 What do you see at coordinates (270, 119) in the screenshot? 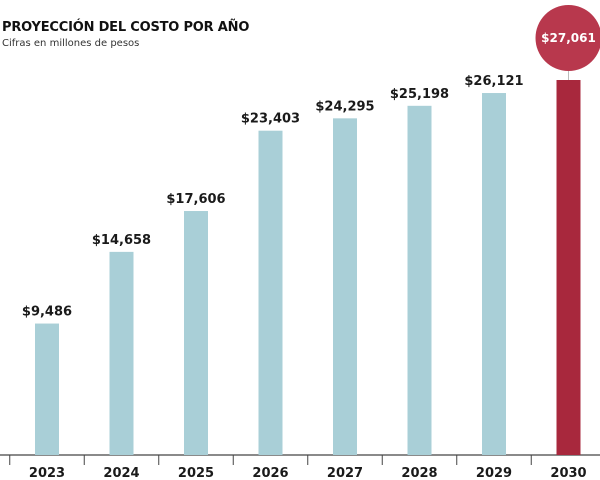
I see `data-label: $23,403` at bounding box center [270, 119].